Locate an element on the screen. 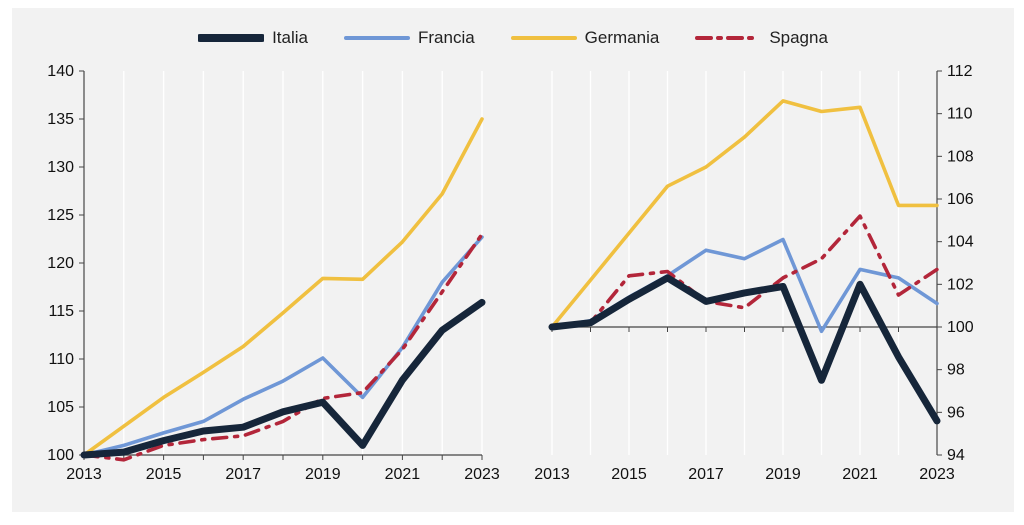 Image resolution: width=1024 pixels, height=525 pixels. panel-2-y-tick-label: 104 is located at coordinates (960, 242).